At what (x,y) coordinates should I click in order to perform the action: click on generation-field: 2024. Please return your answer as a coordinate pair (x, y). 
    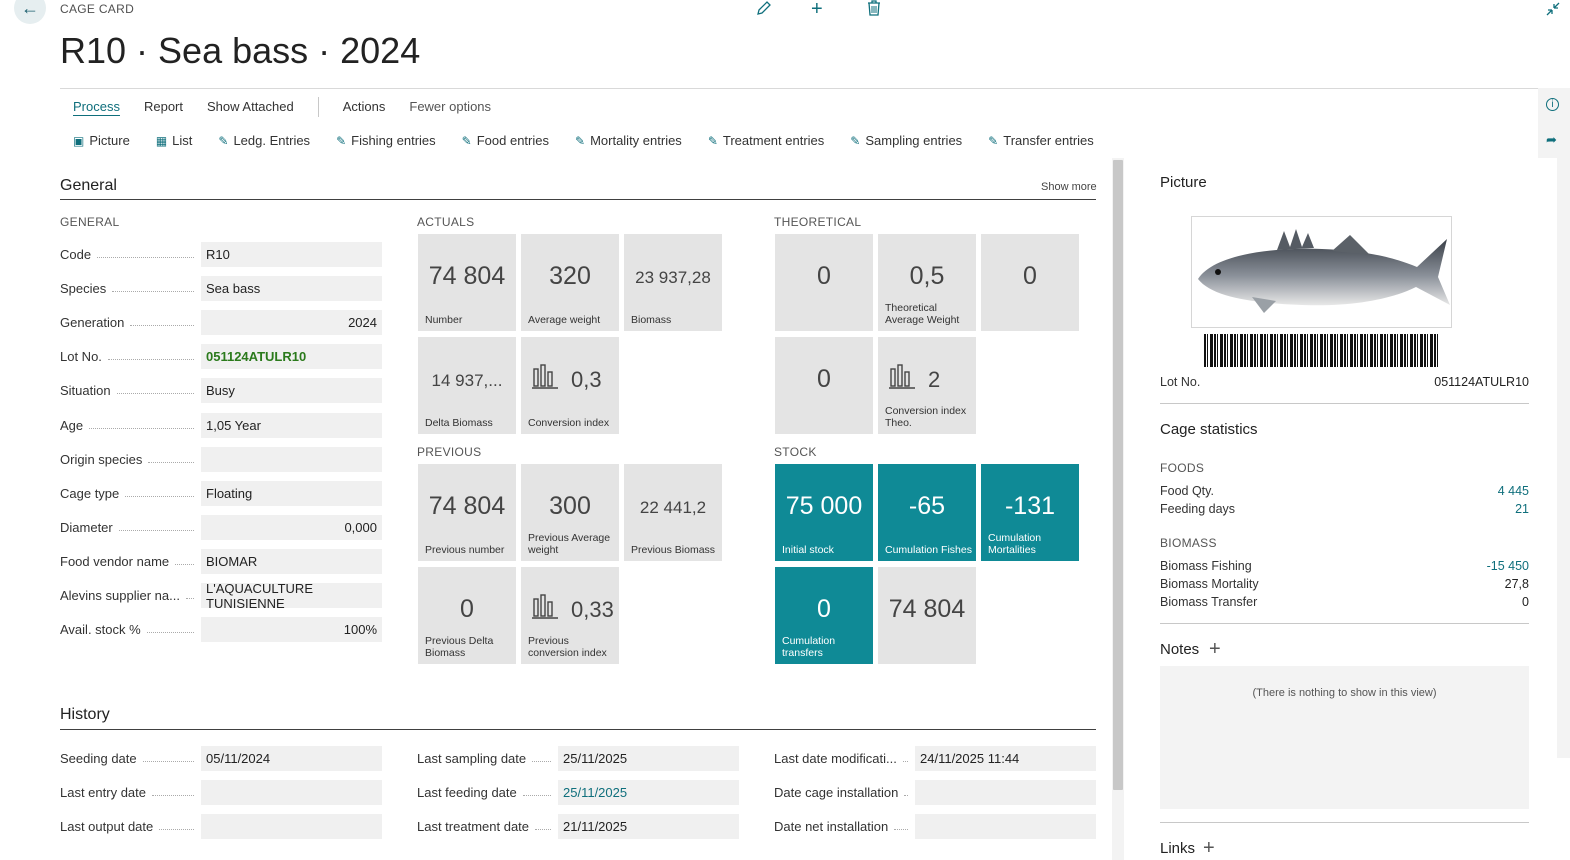
    Looking at the image, I should click on (291, 323).